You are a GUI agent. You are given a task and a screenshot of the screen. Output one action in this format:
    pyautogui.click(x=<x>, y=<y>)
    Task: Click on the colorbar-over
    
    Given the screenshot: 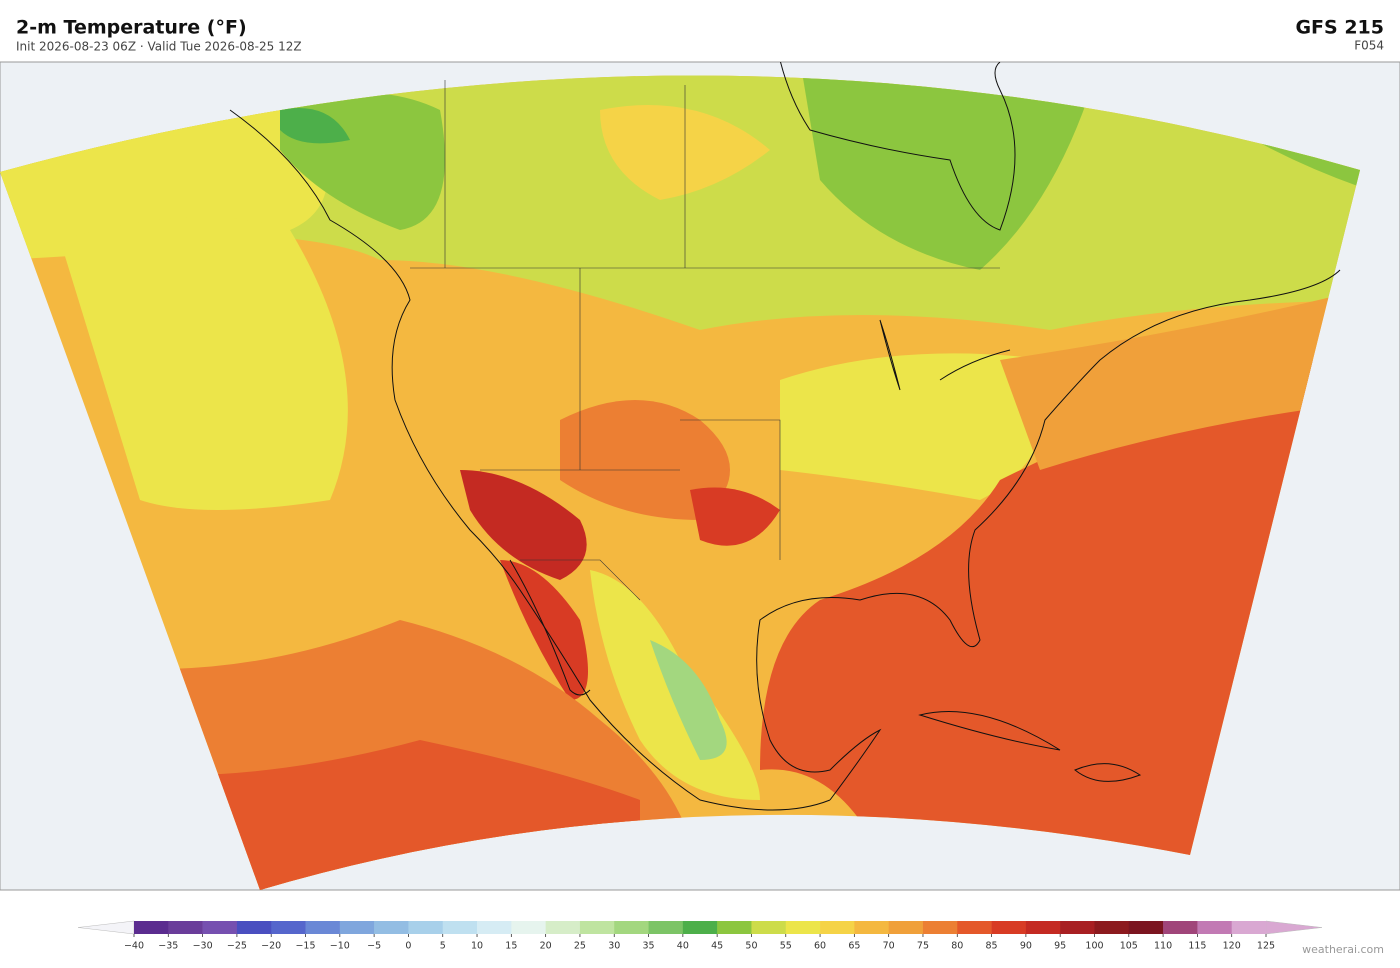 What is the action you would take?
    pyautogui.click(x=1294, y=927)
    